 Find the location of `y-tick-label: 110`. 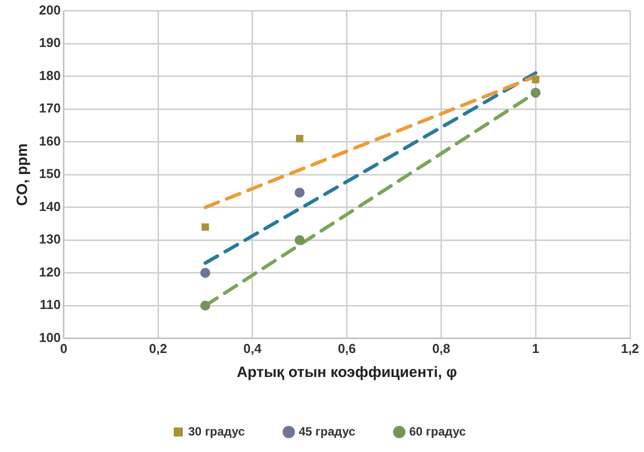

y-tick-label: 110 is located at coordinates (50, 304).